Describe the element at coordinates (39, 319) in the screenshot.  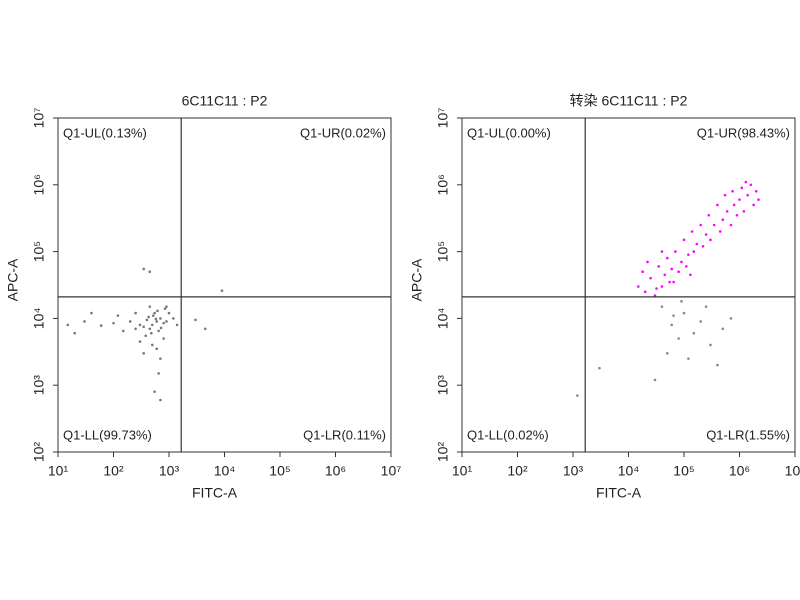
I see `y-tick-label: 10⁴` at that location.